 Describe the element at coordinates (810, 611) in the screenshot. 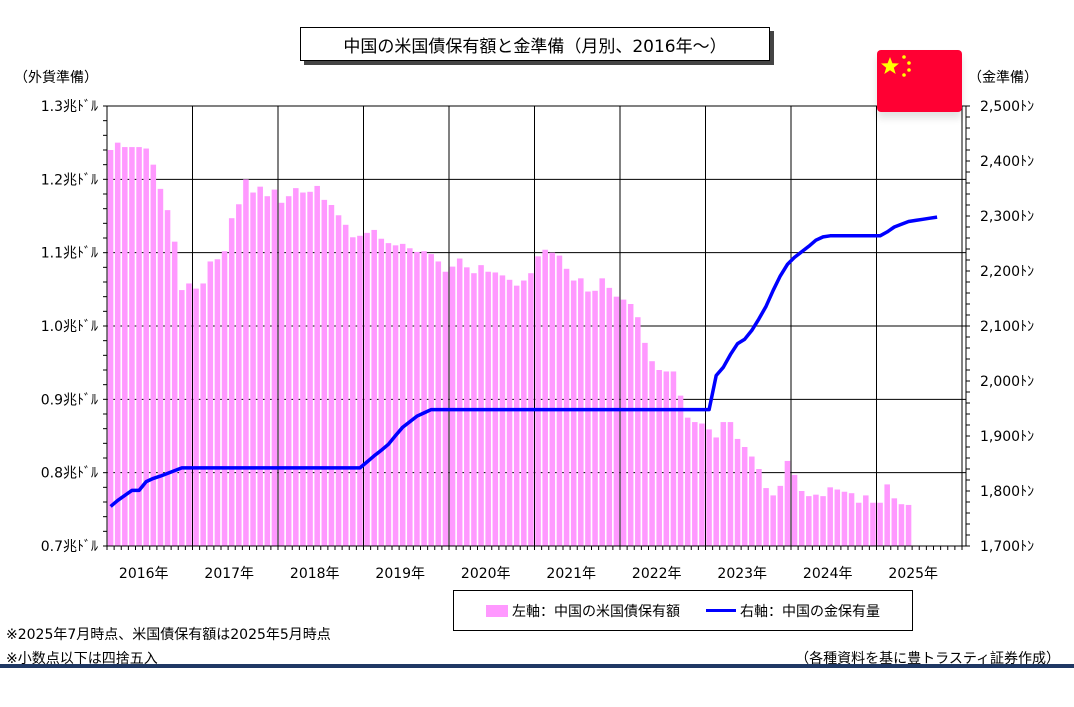

I see `legend-line-label: 右軸：中国の金保有量` at that location.